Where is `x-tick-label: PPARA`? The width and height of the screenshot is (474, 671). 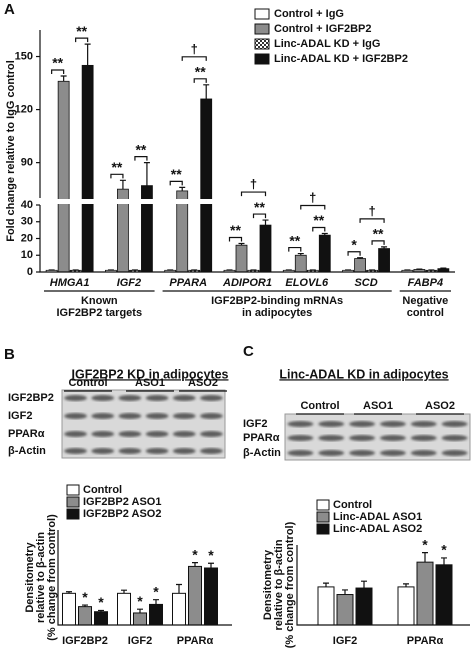
x-tick-label: PPARA is located at coordinates (188, 283).